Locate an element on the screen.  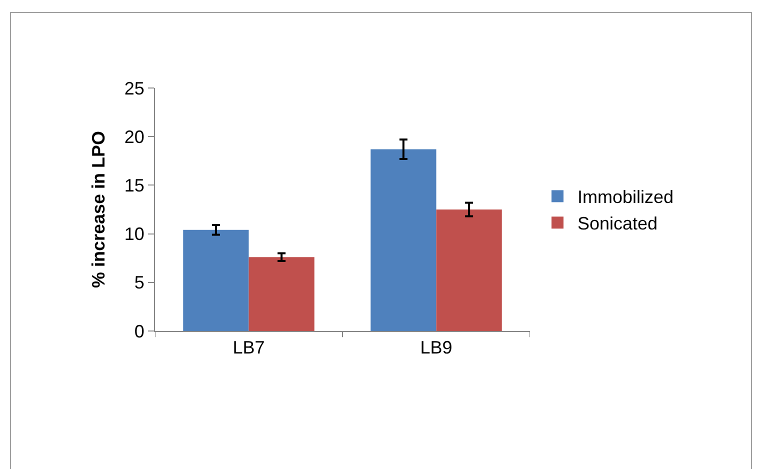
y-tick-label: 25 is located at coordinates (134, 88).